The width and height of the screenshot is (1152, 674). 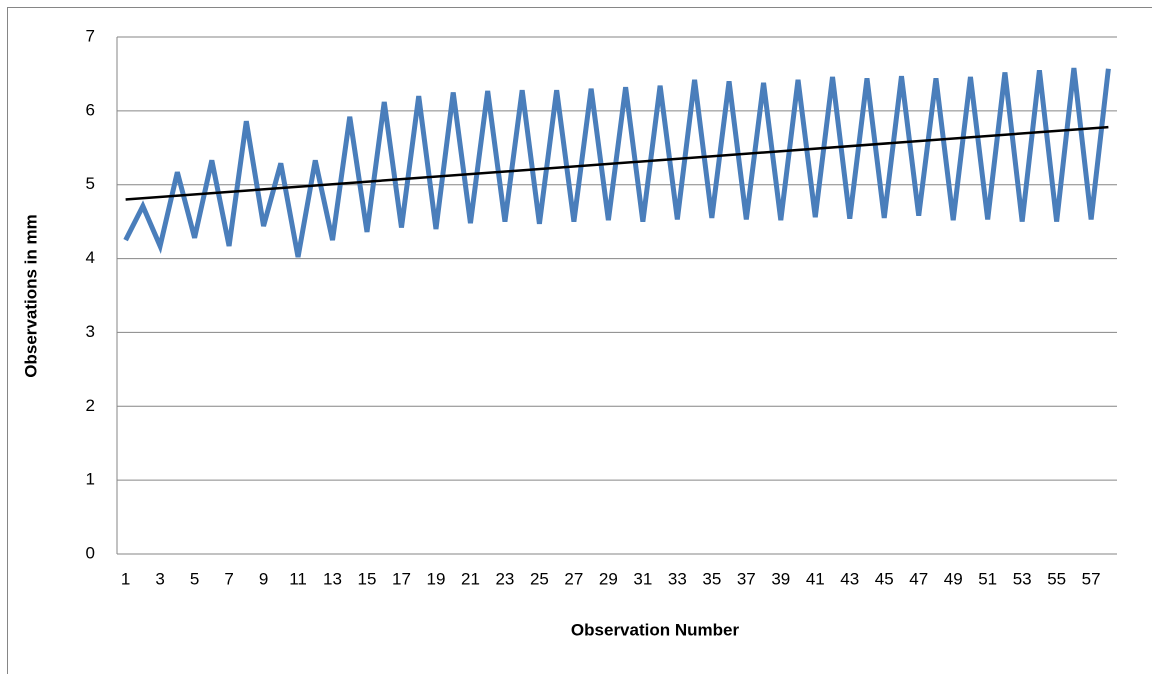 I want to click on y-axis-label: Observations in mm, so click(x=30, y=295).